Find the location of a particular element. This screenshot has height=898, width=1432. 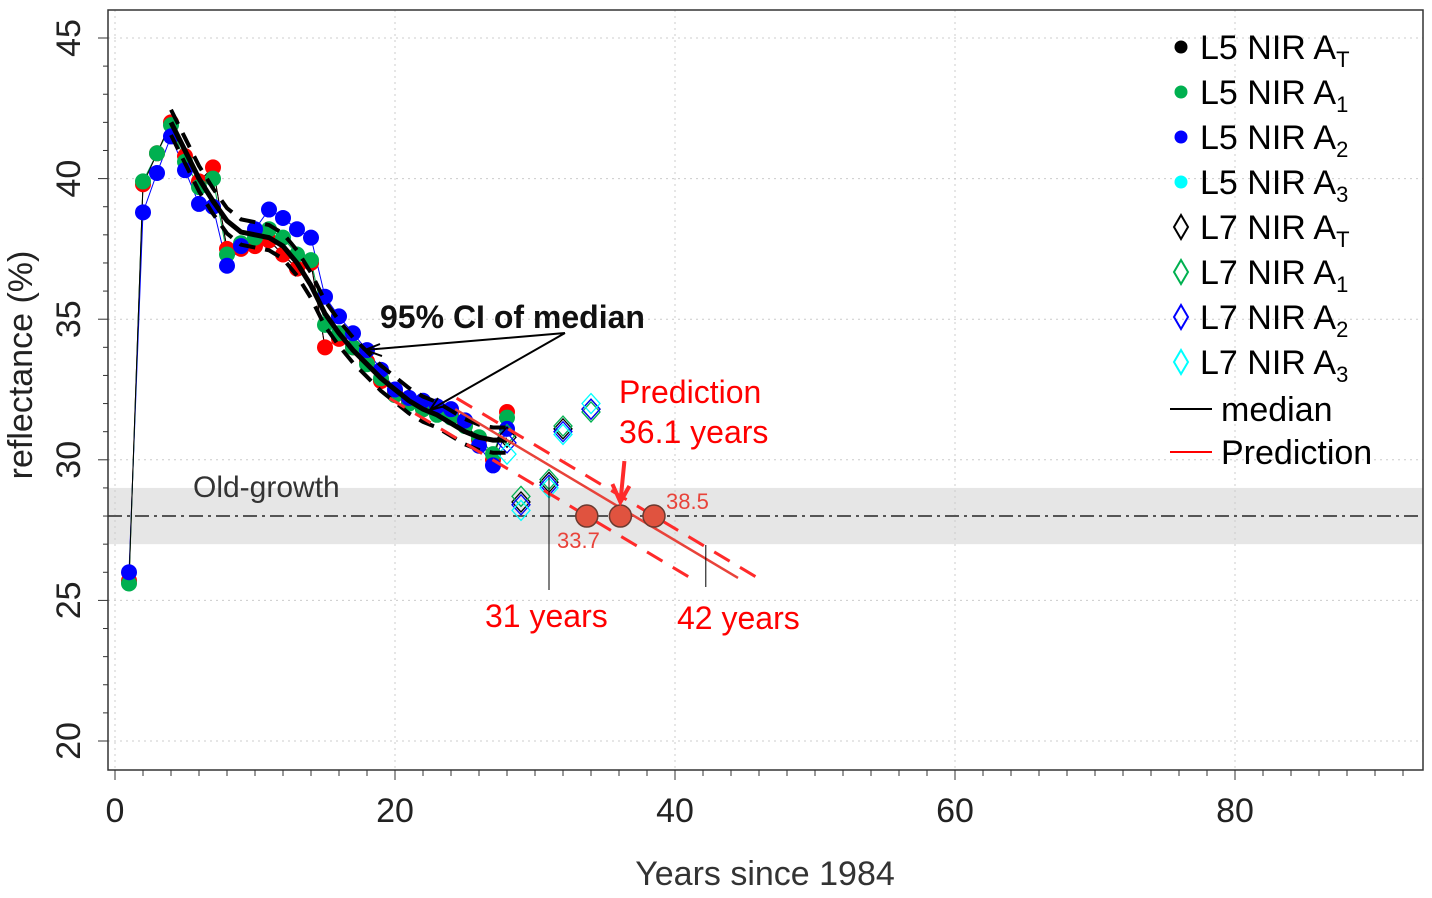

legend-label-l7-3: L7 NIR A3 is located at coordinates (1274, 365).